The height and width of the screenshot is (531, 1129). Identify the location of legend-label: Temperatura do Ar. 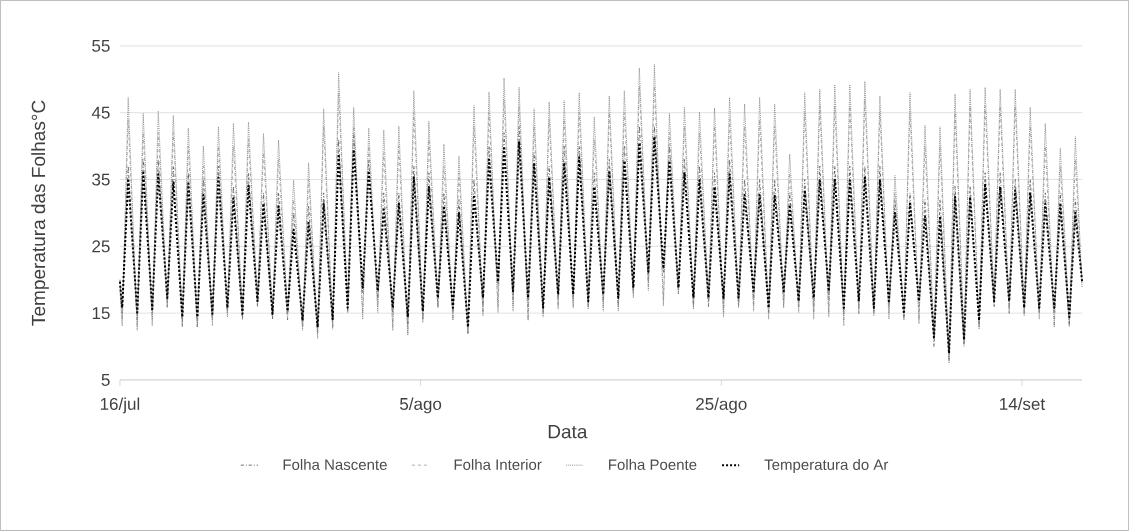
(826, 466).